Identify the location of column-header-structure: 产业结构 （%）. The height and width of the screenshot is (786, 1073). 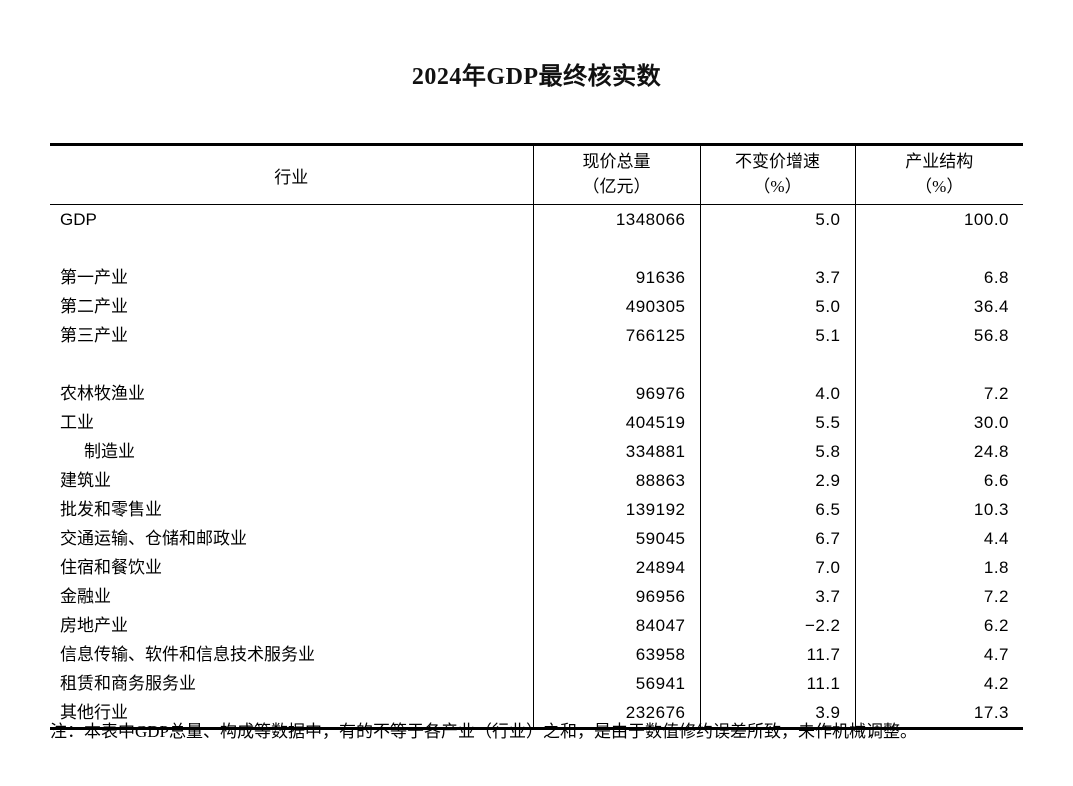
(938, 174).